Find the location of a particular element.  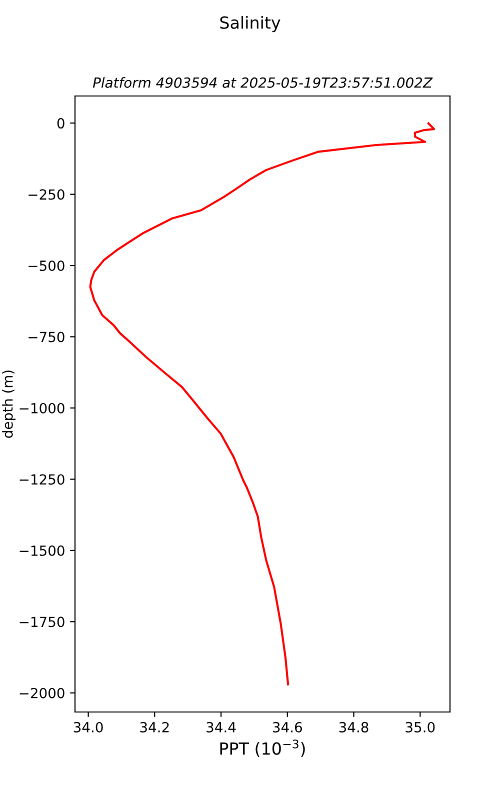

x-tick-label: 34.2 is located at coordinates (154, 727).